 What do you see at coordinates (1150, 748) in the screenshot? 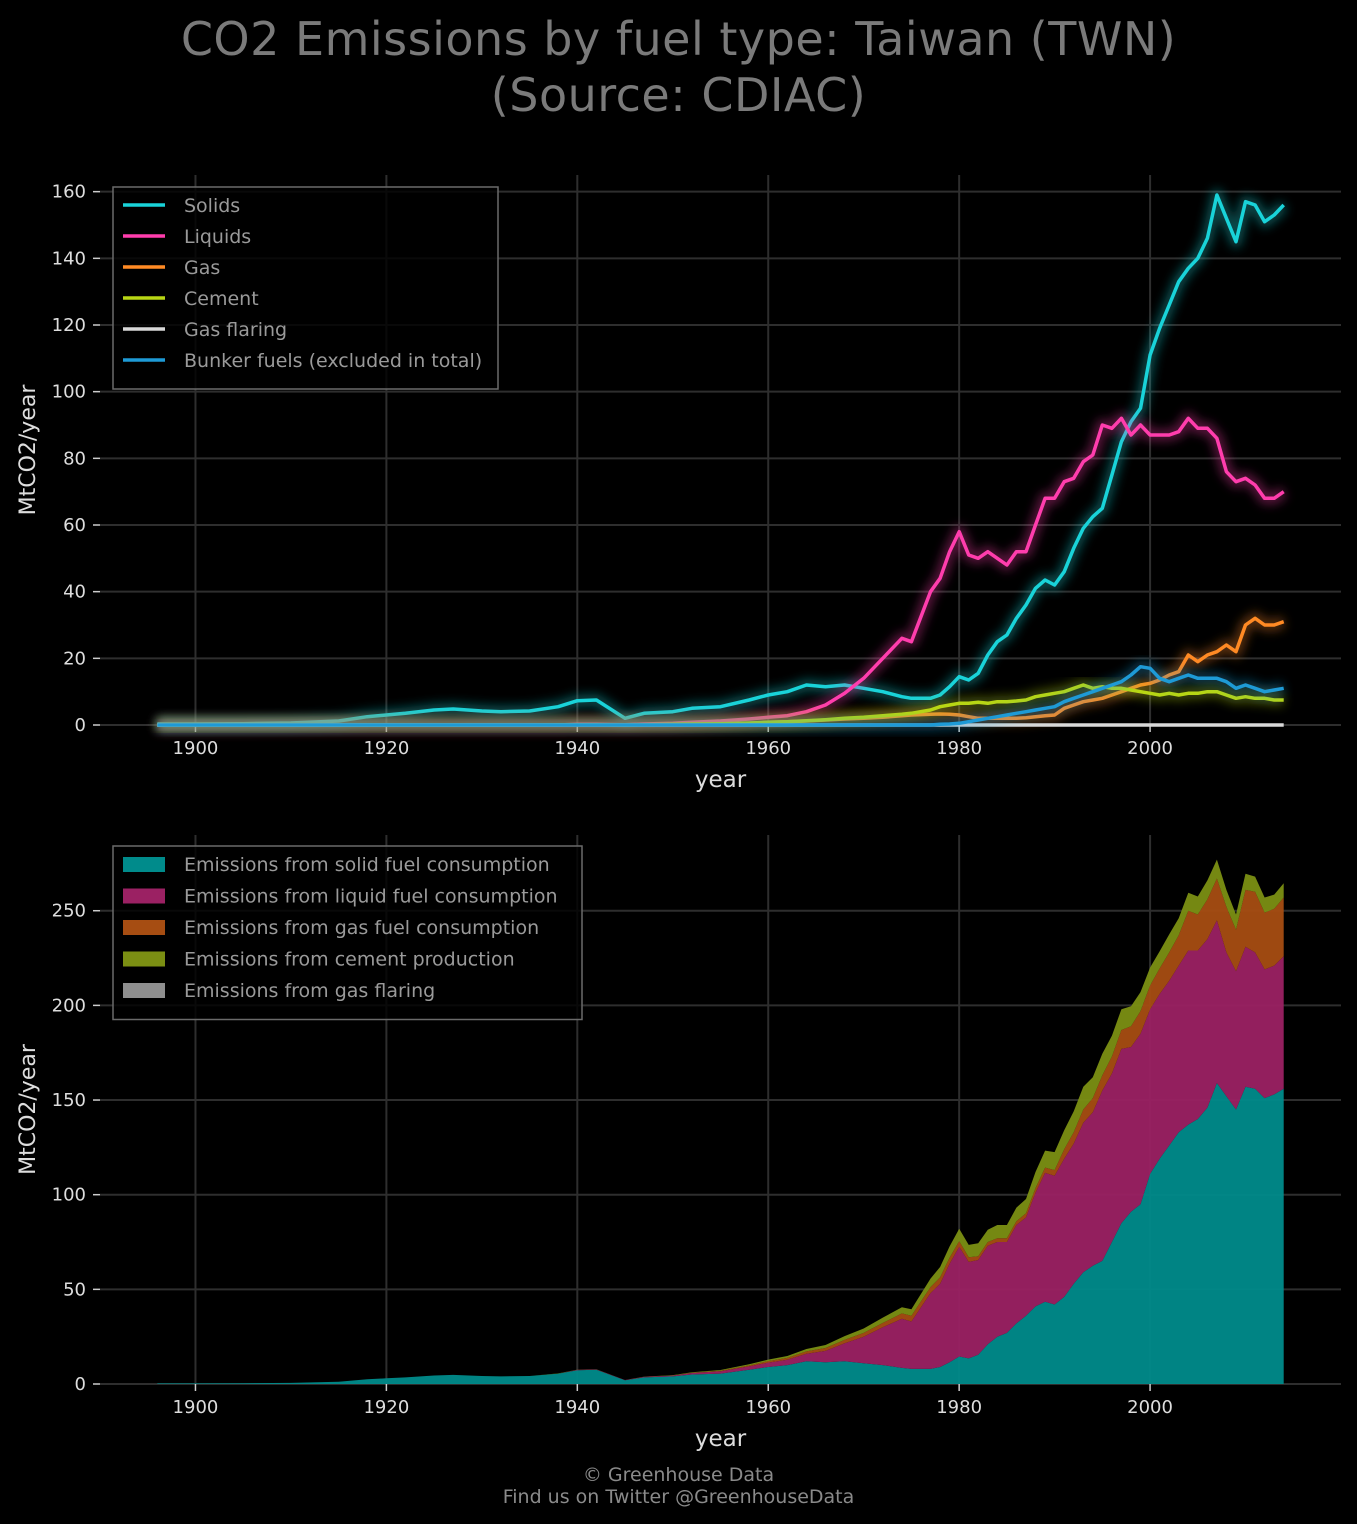
I see `top-xtick-label: 2000` at bounding box center [1150, 748].